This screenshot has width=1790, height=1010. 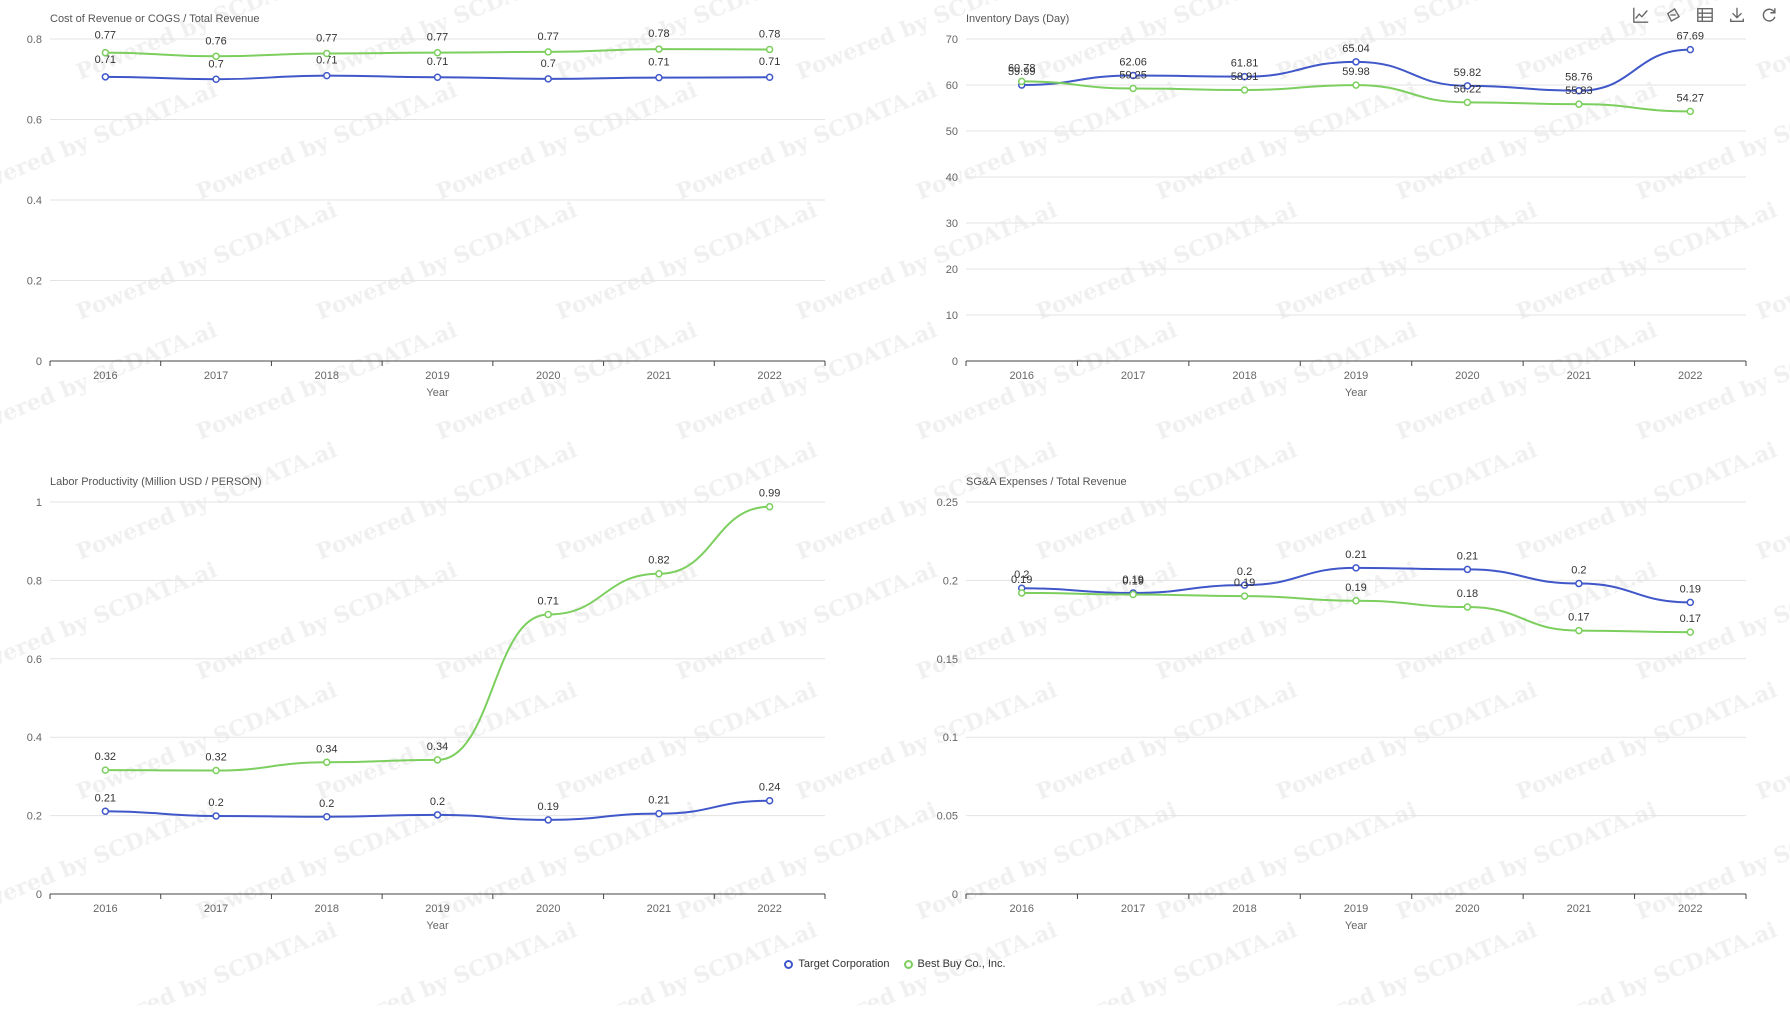 I want to click on legend-swatch-target, so click(x=789, y=964).